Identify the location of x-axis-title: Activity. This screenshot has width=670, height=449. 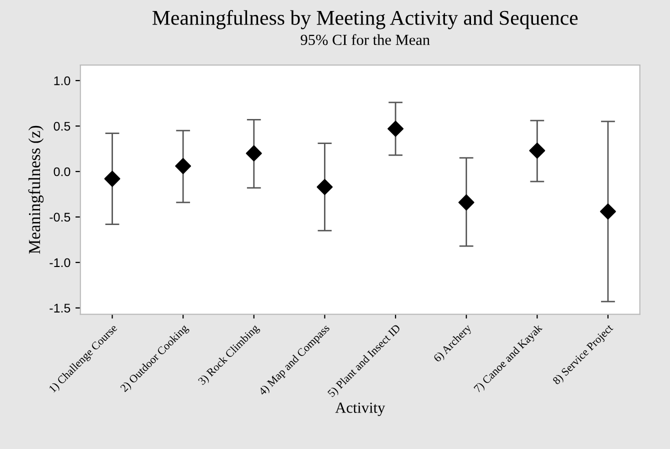
(360, 409).